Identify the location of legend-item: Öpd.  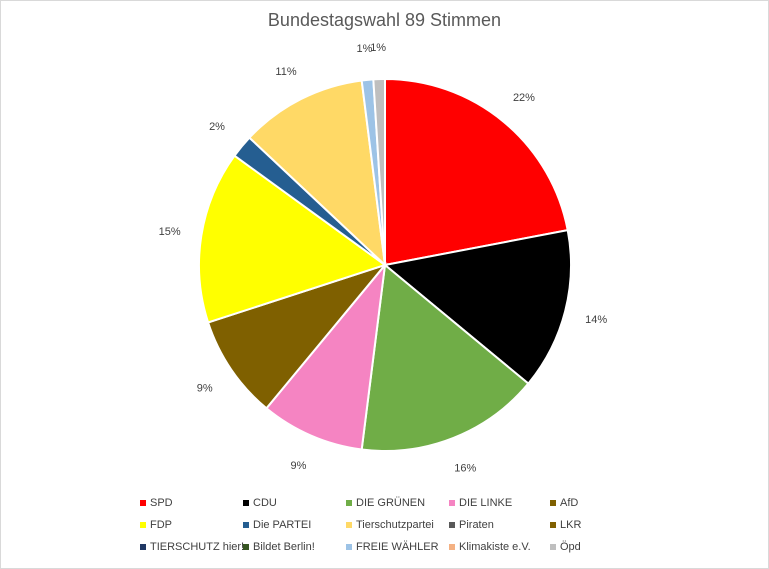
(565, 547).